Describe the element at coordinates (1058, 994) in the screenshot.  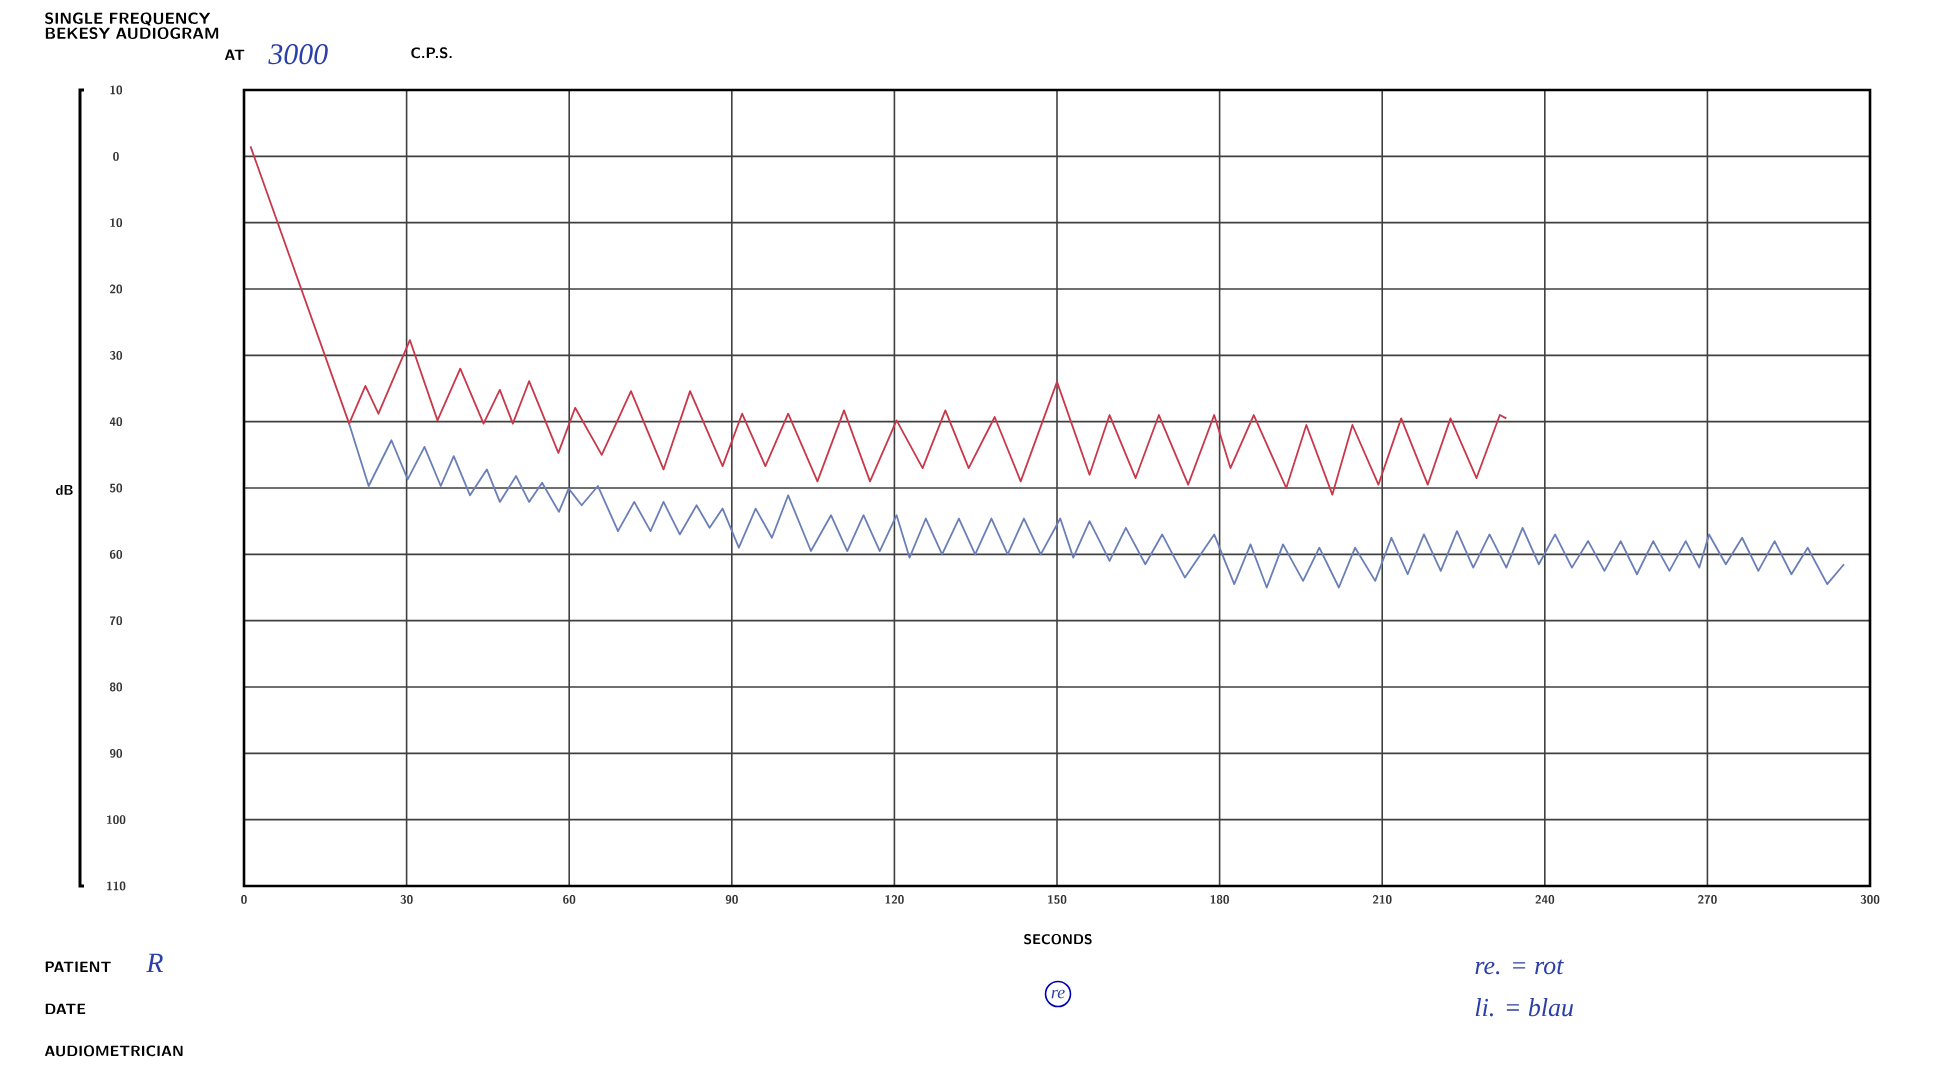
I see `text: re` at that location.